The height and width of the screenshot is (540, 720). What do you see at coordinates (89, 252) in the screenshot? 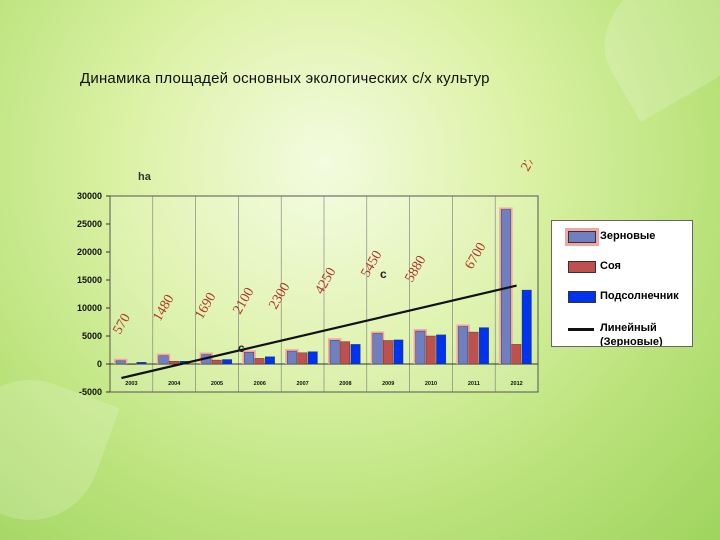
I see `y-tick-label: 20000` at bounding box center [89, 252].